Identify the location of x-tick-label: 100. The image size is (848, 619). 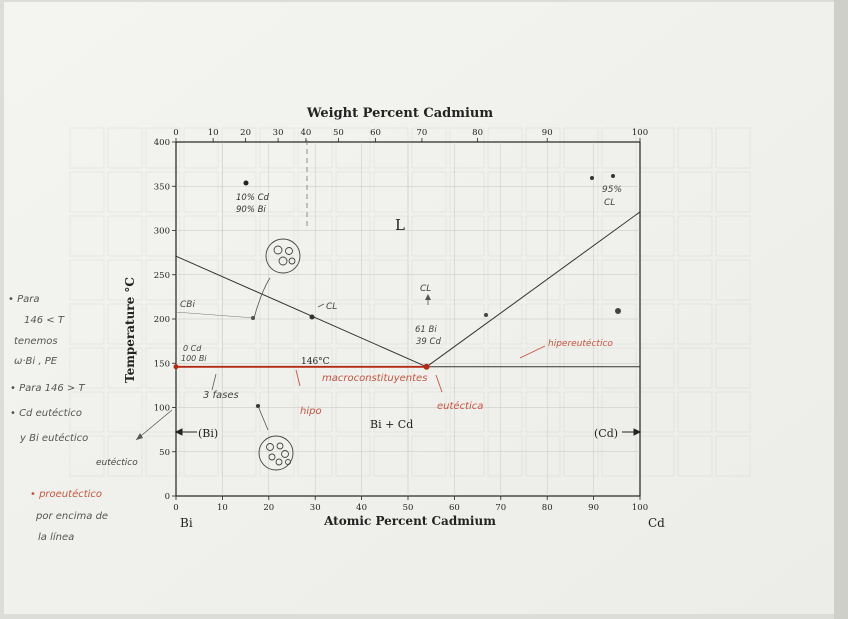
(640, 508).